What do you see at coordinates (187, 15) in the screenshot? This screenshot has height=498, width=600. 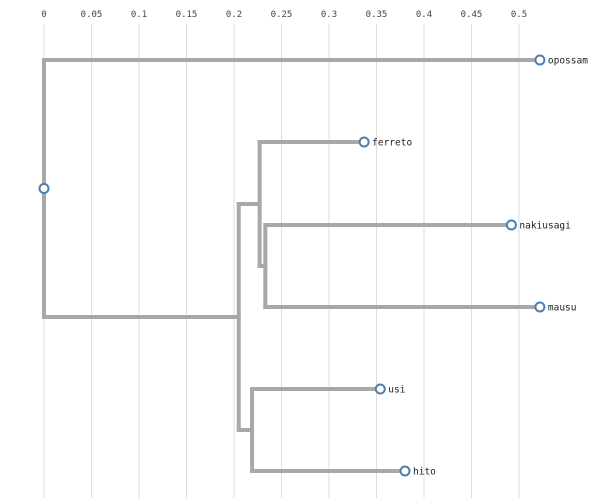 I see `x-tick-label: 0.15` at bounding box center [187, 15].